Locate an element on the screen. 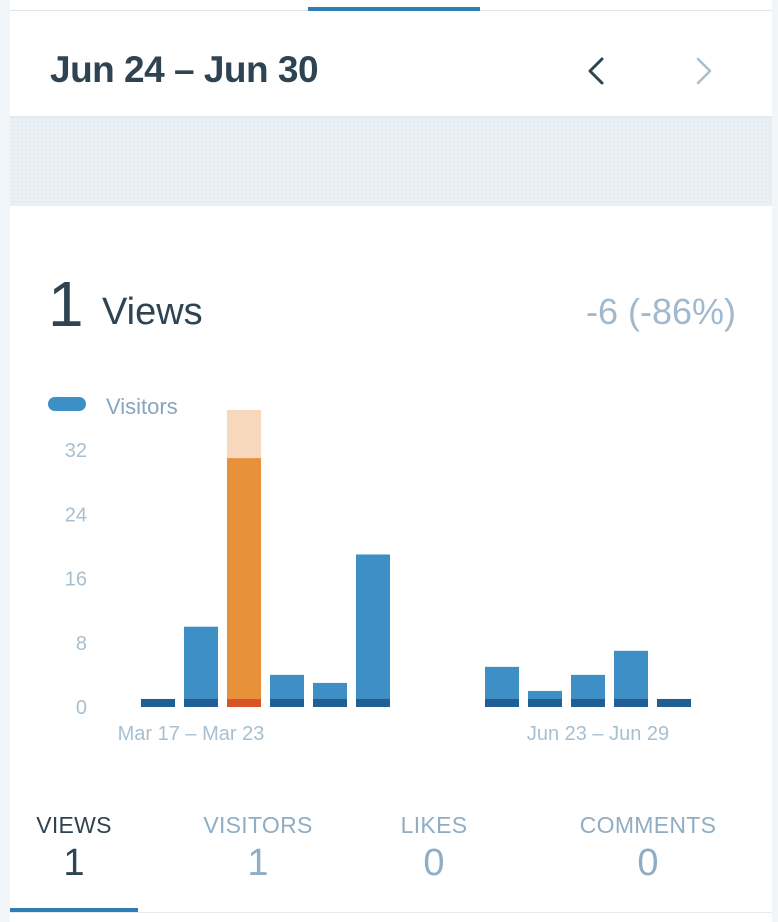 The width and height of the screenshot is (778, 922). tab-comments-label: COMMENTS is located at coordinates (648, 825).